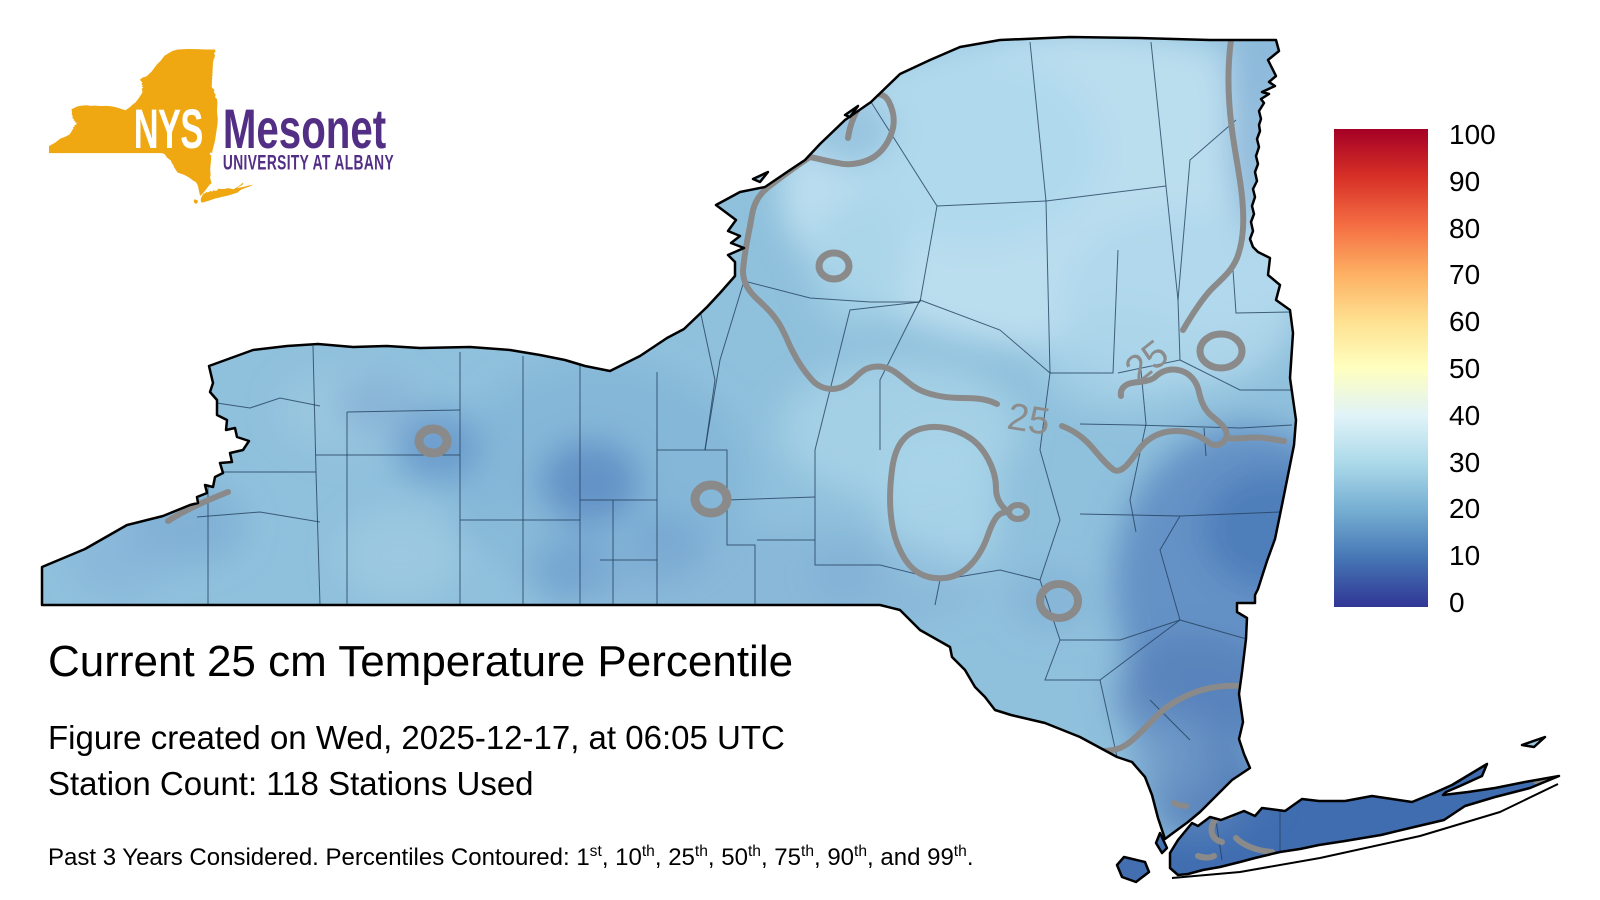  Describe the element at coordinates (1029, 420) in the screenshot. I see `svg-text: 25` at that location.